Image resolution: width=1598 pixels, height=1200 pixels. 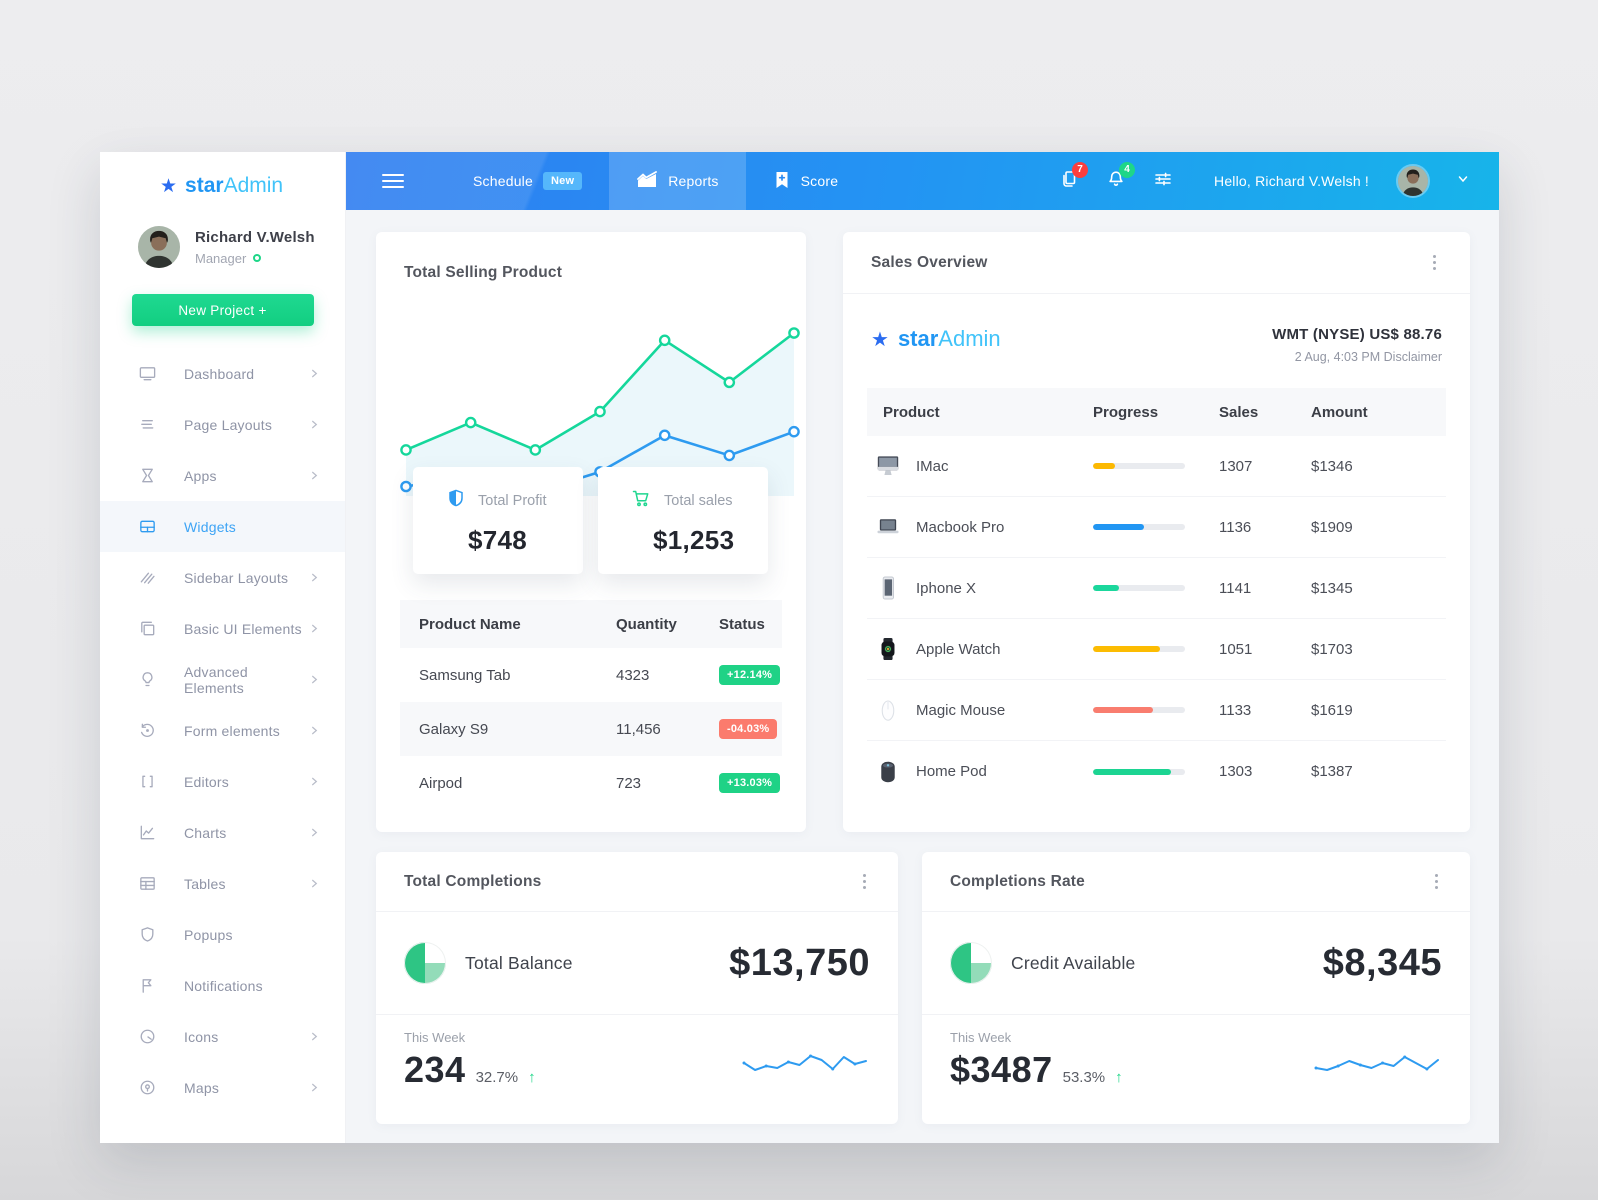 What do you see at coordinates (222, 577) in the screenshot?
I see `sidebar-item-sidebar-layouts: Sidebar Layouts` at bounding box center [222, 577].